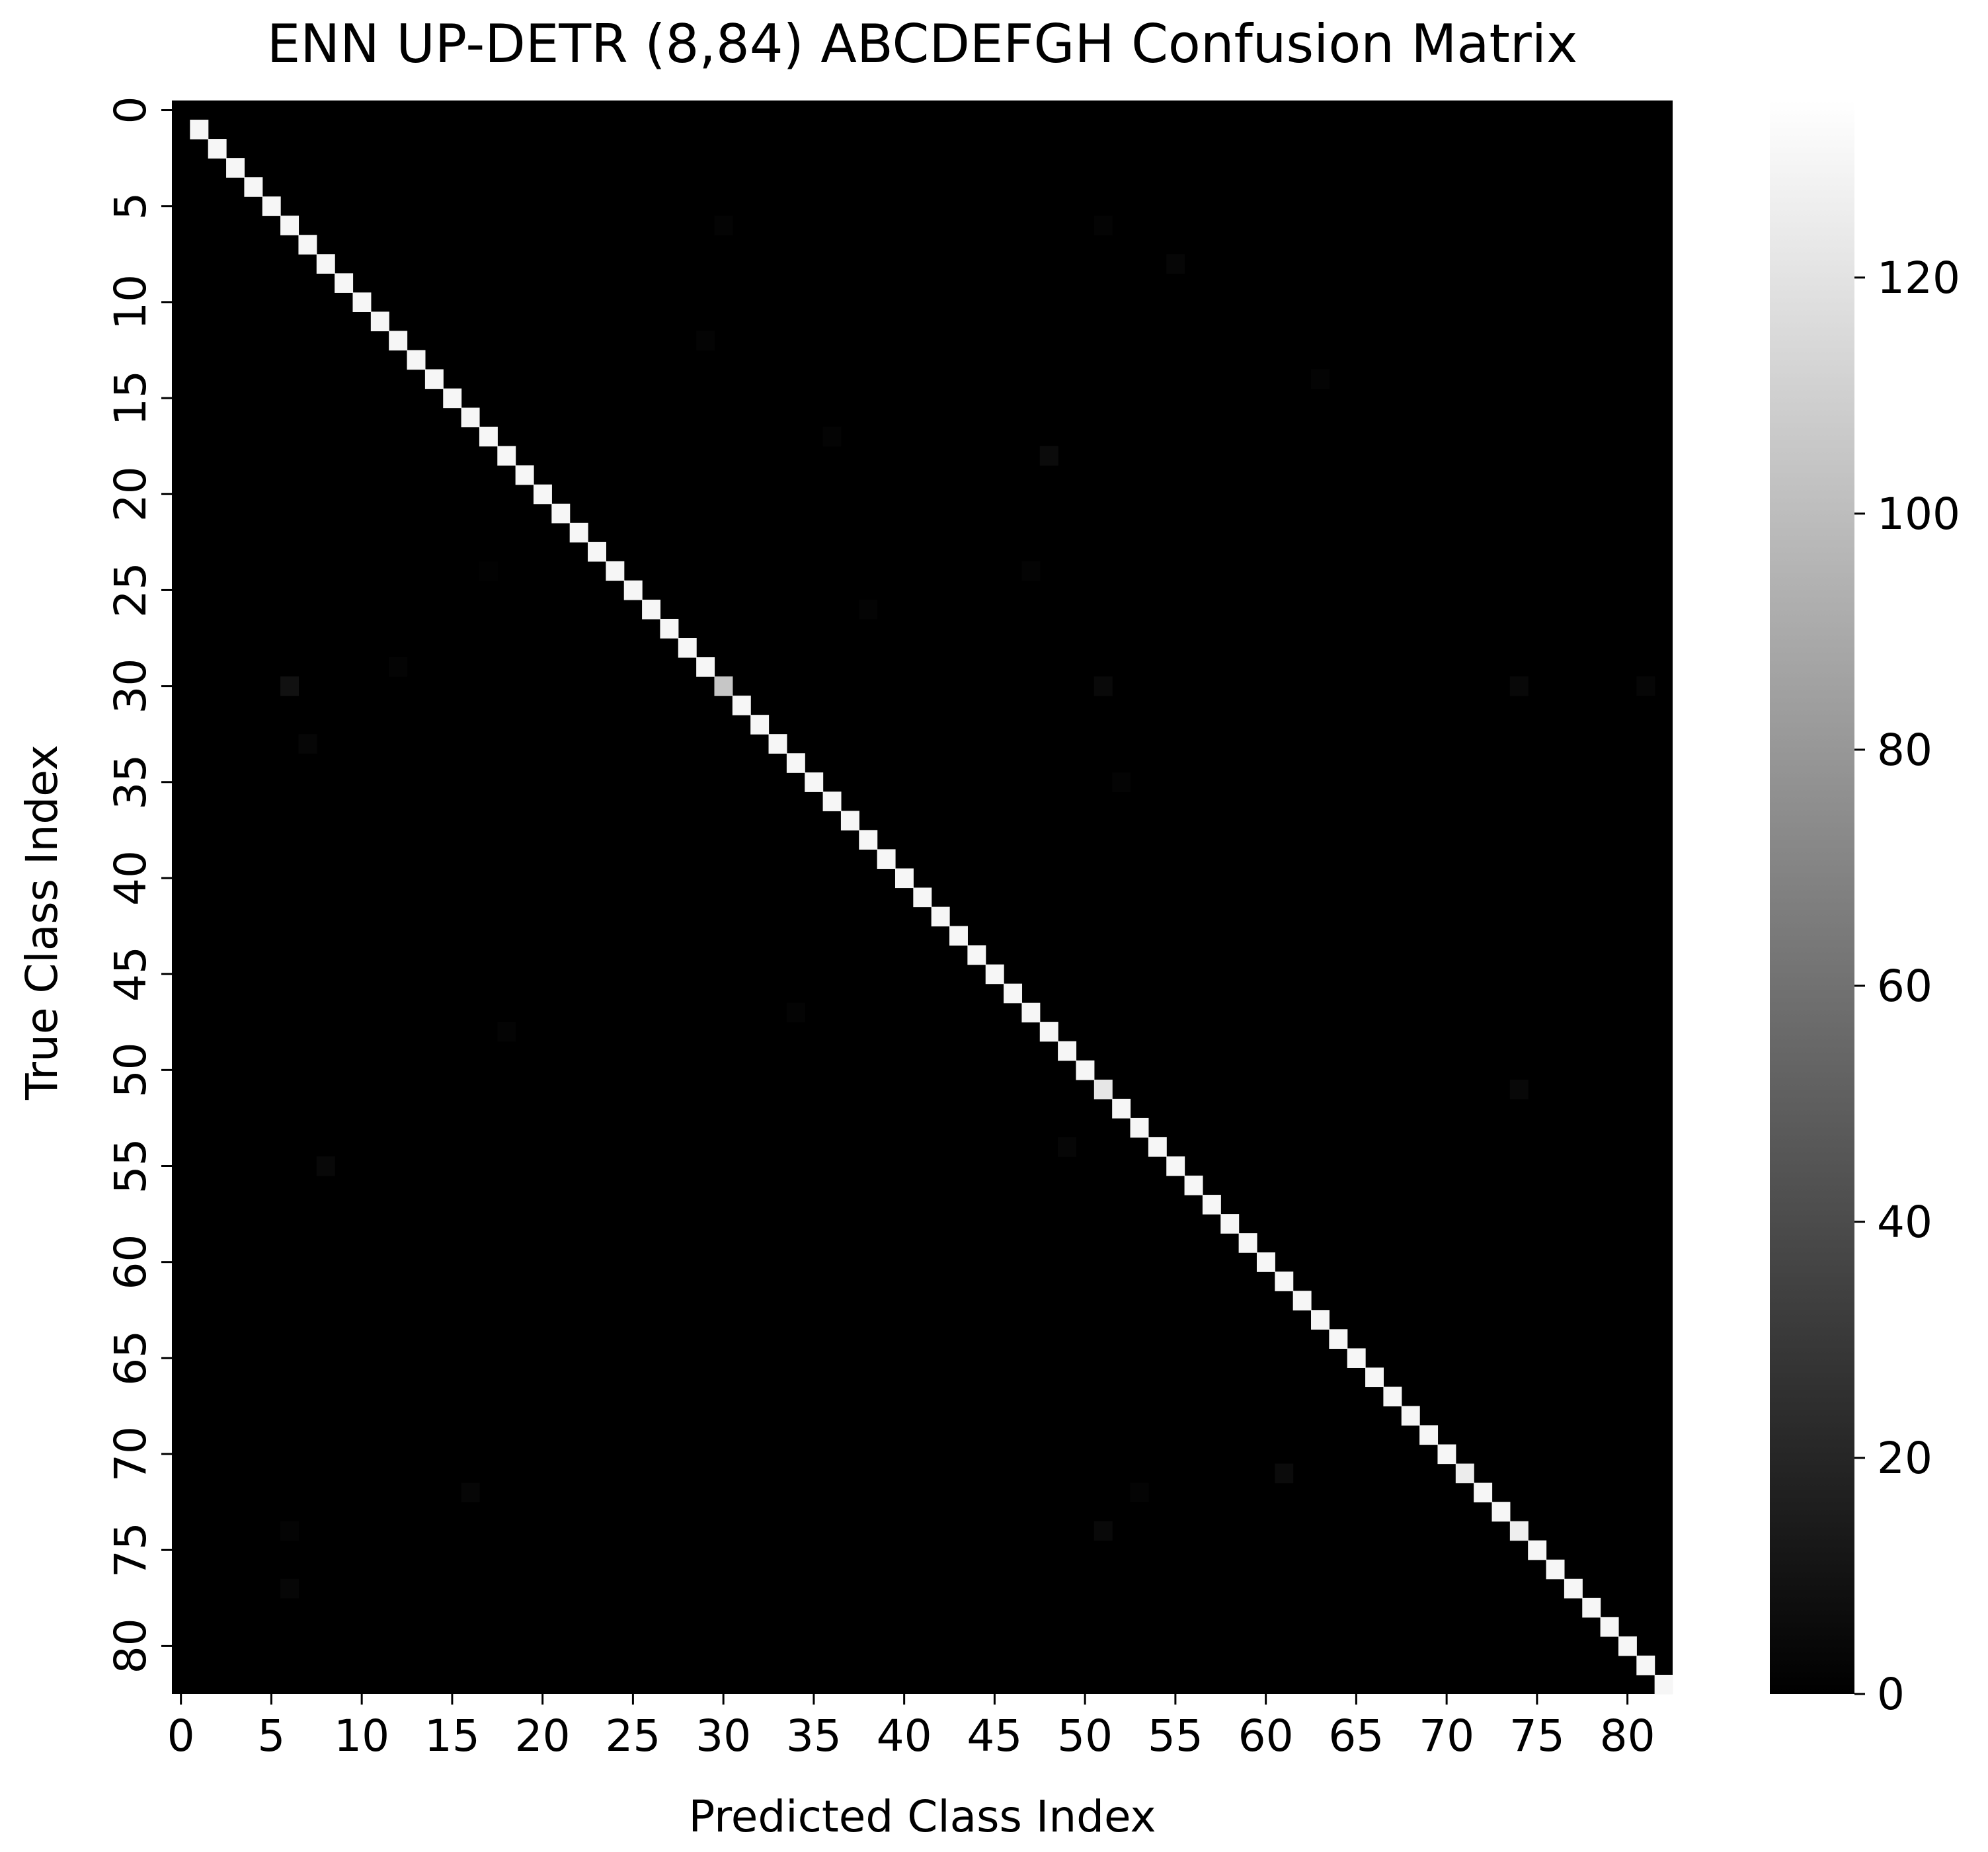 This screenshot has height=1852, width=1988. What do you see at coordinates (130, 302) in the screenshot?
I see `y-tick-label-10: 10` at bounding box center [130, 302].